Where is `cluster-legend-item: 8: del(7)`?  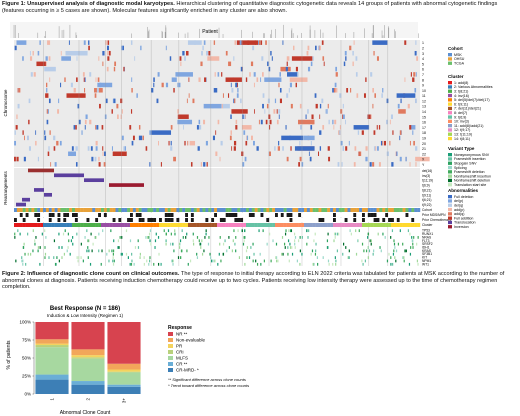 cluster-legend-item: 8: del(7) is located at coordinates (460, 113).